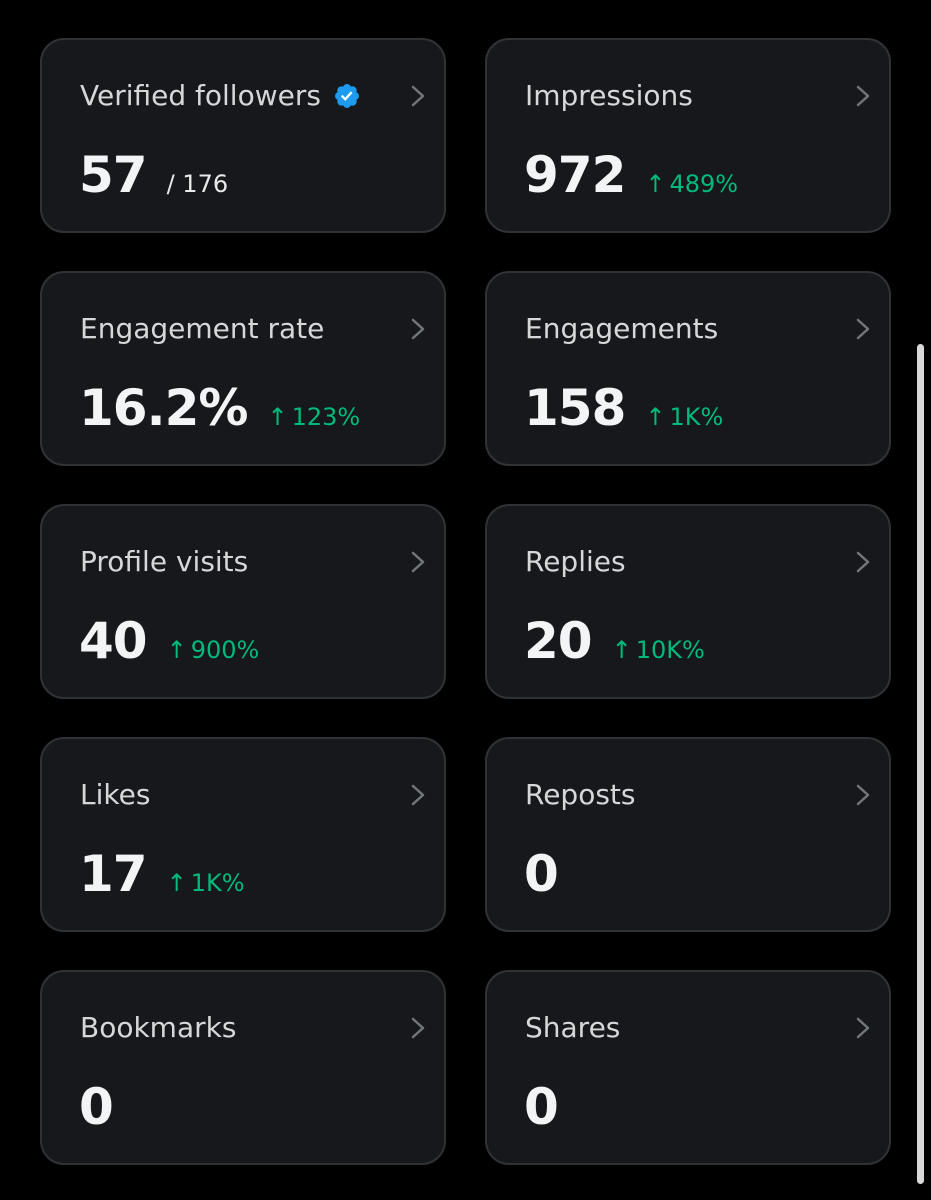 The width and height of the screenshot is (931, 1200). Describe the element at coordinates (688, 601) in the screenshot. I see `metric-card-replies: Replies 20 ↑ 10K%` at that location.